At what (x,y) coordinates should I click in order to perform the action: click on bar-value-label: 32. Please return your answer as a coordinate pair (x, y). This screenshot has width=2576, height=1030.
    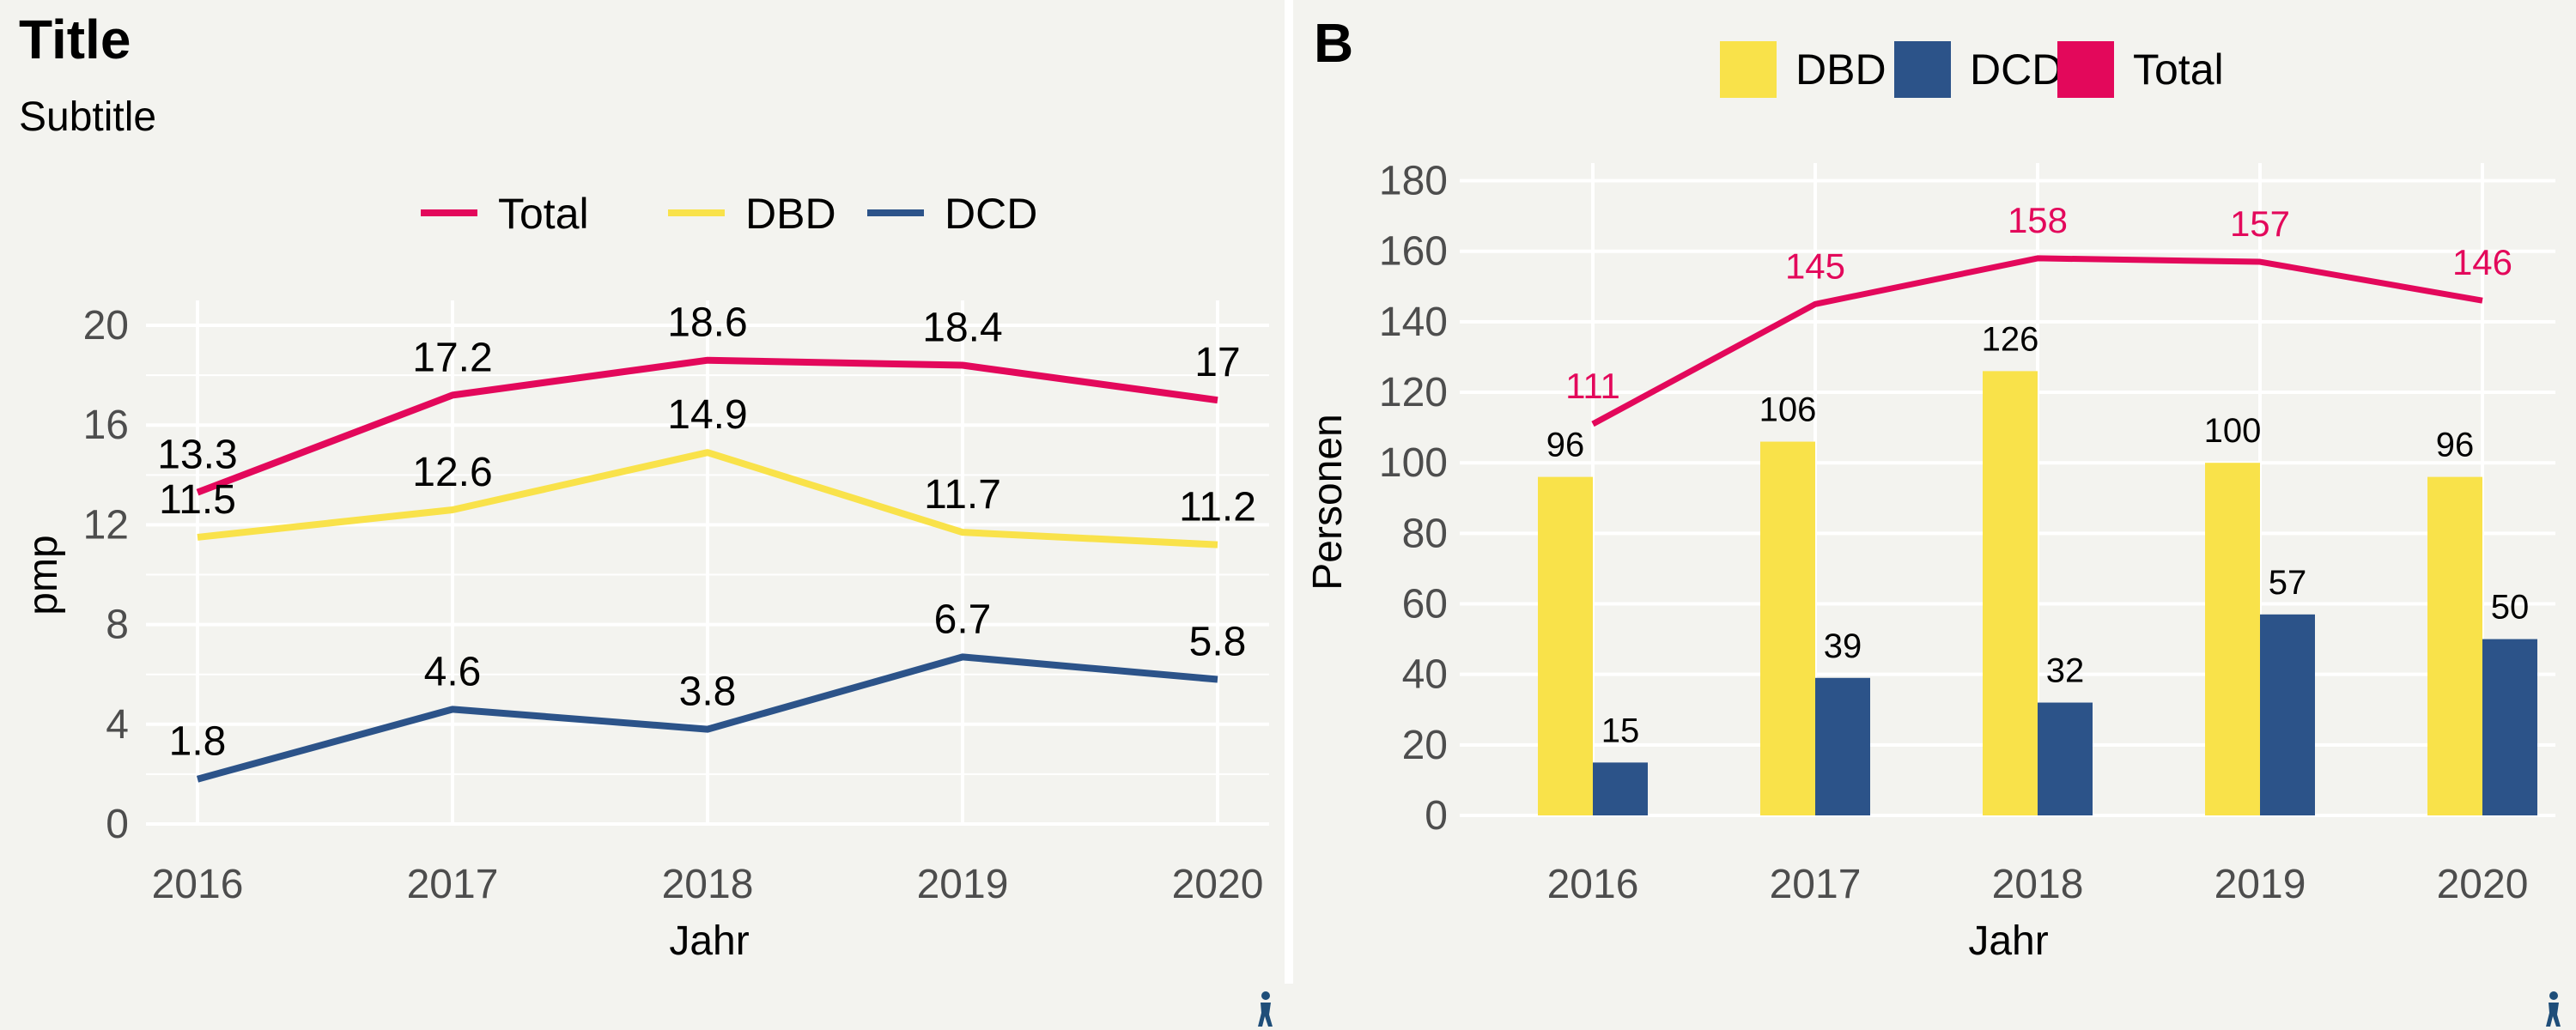
    Looking at the image, I should click on (2065, 671).